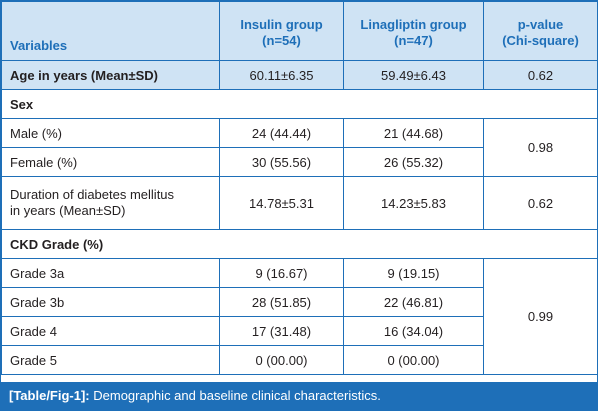 The height and width of the screenshot is (411, 598). What do you see at coordinates (281, 203) in the screenshot?
I see `cell-duration-insulin: 14.78±5.31` at bounding box center [281, 203].